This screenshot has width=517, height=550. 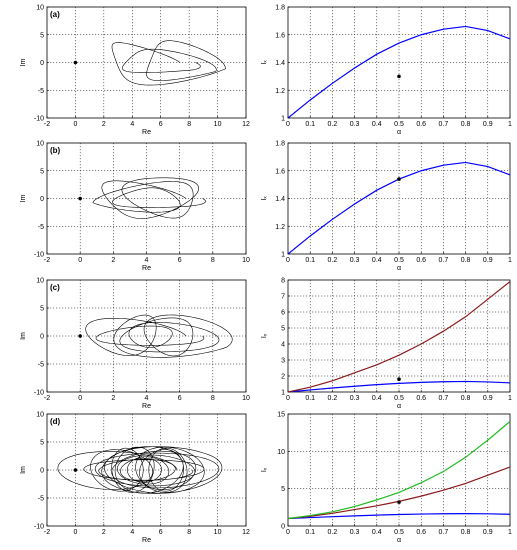 I want to click on y-tick-label: 3, so click(x=283, y=361).